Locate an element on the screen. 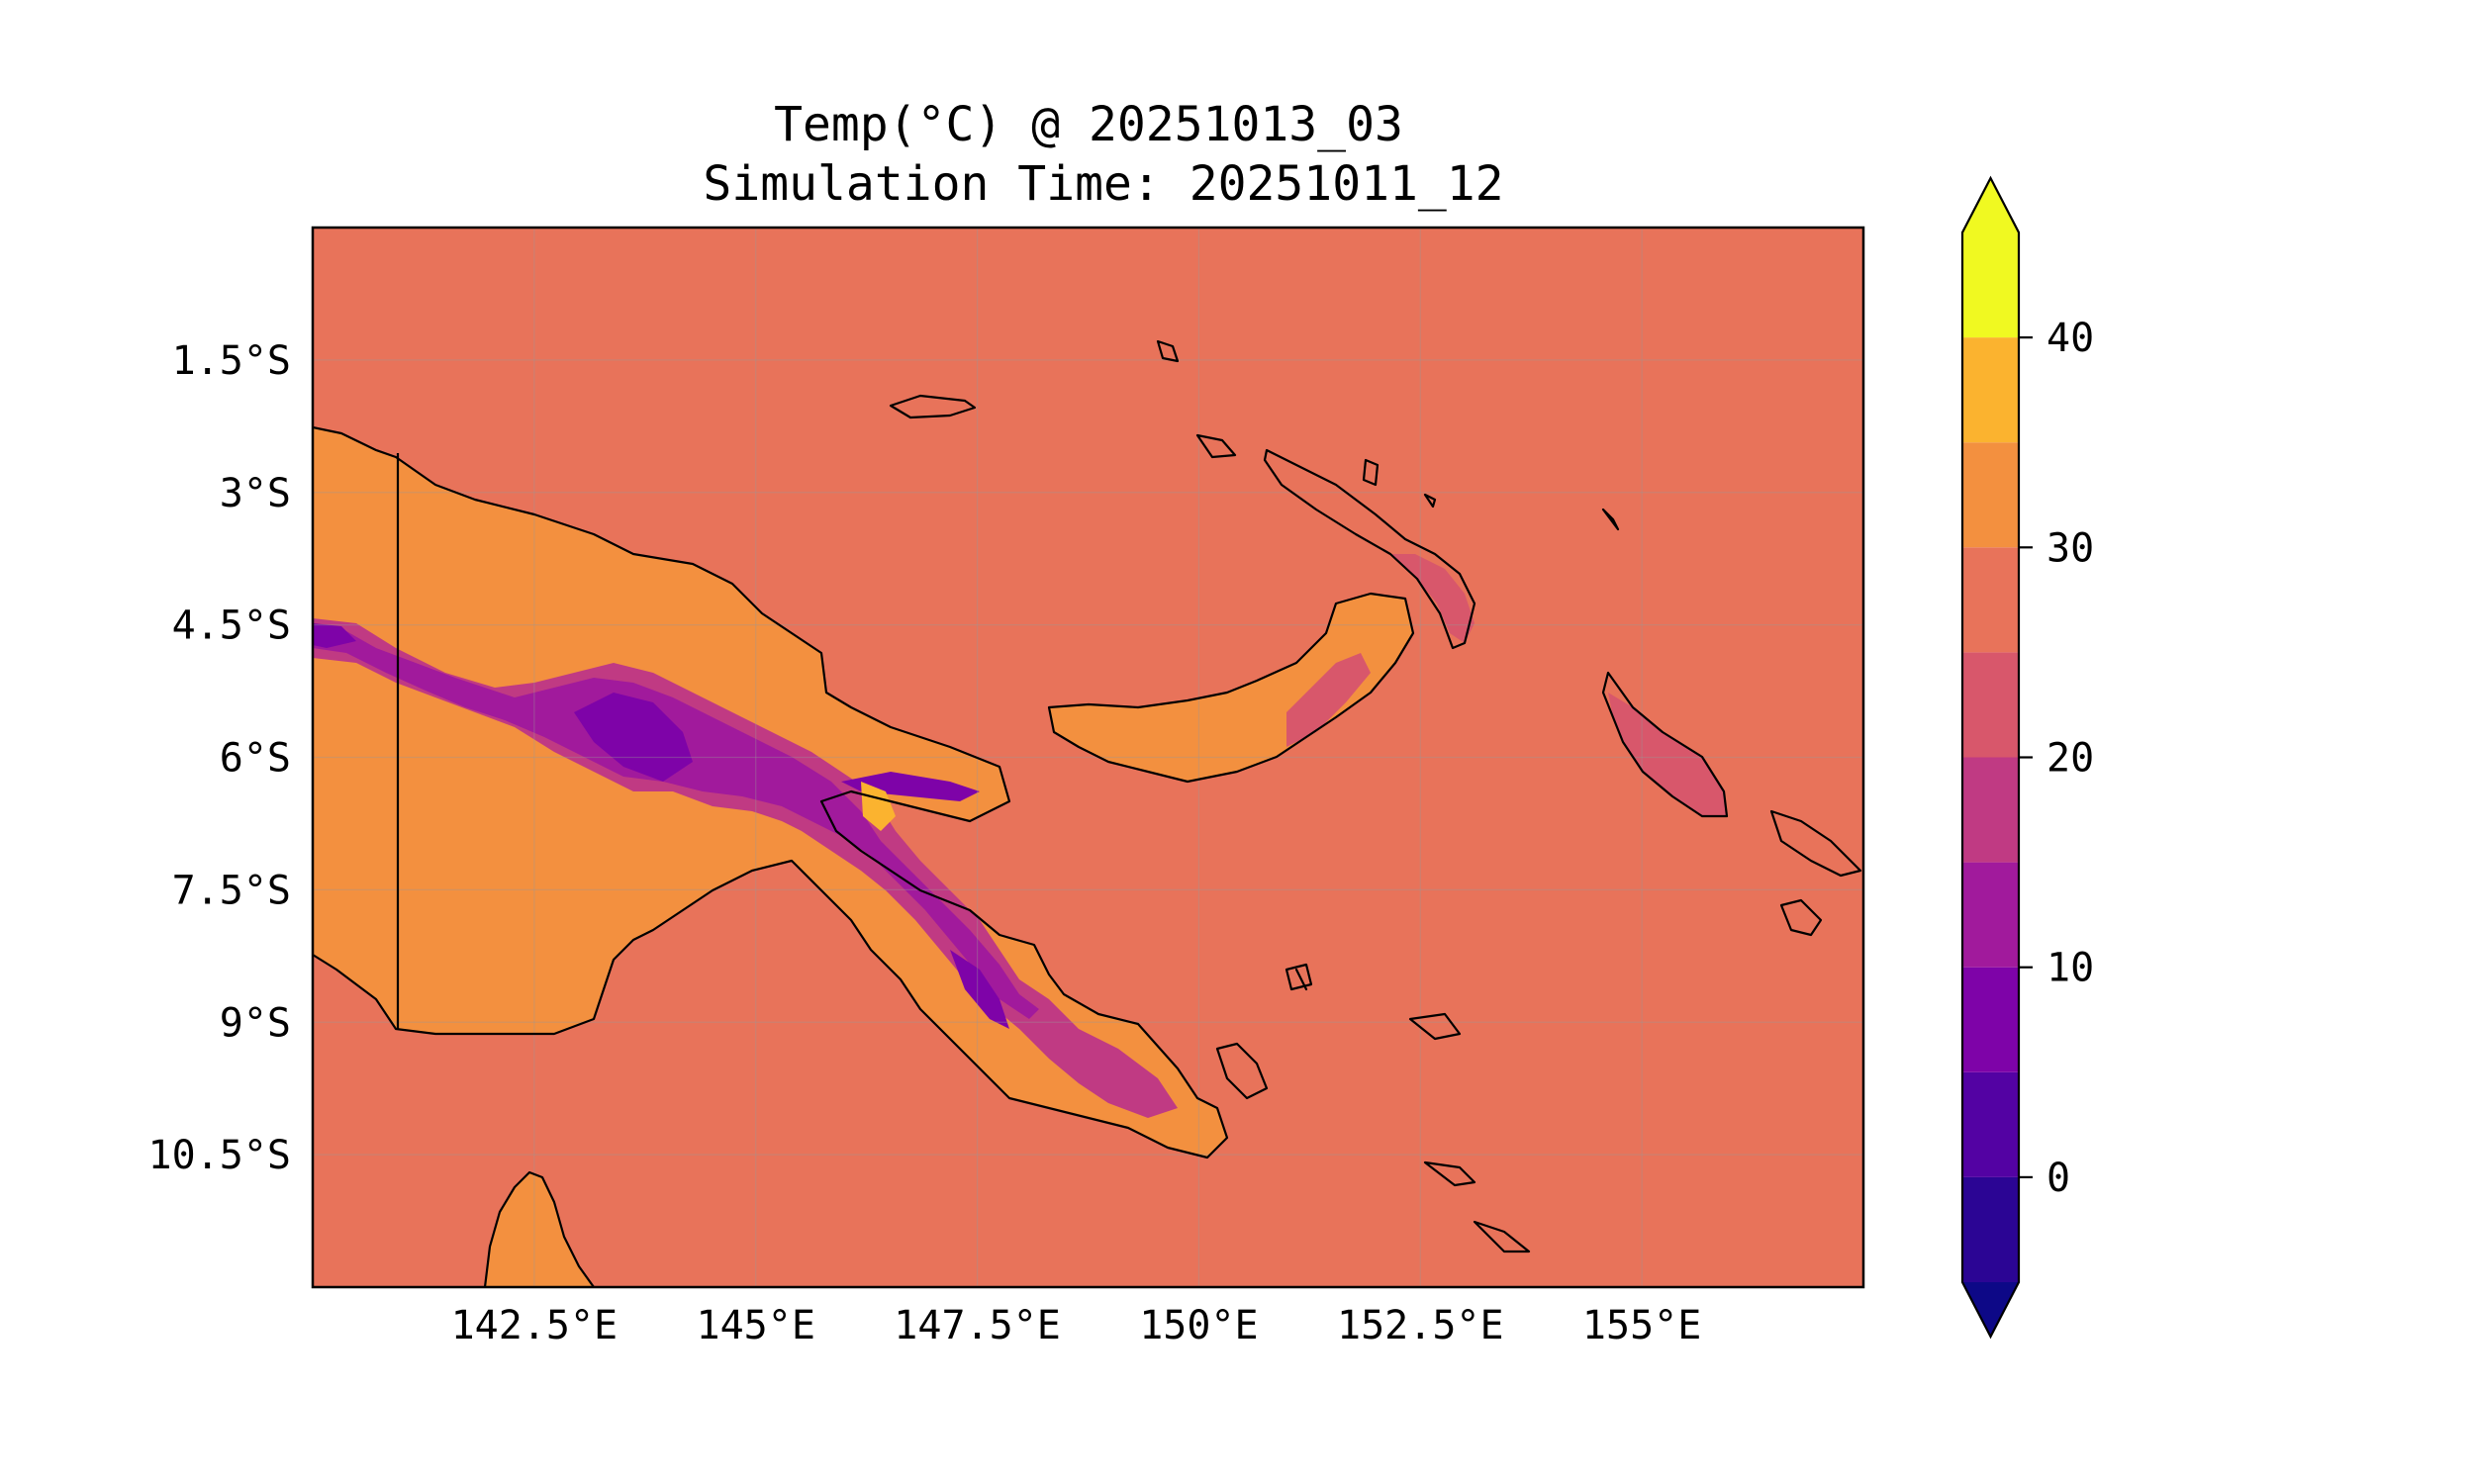  new-ireland-coastline is located at coordinates (1370, 549).